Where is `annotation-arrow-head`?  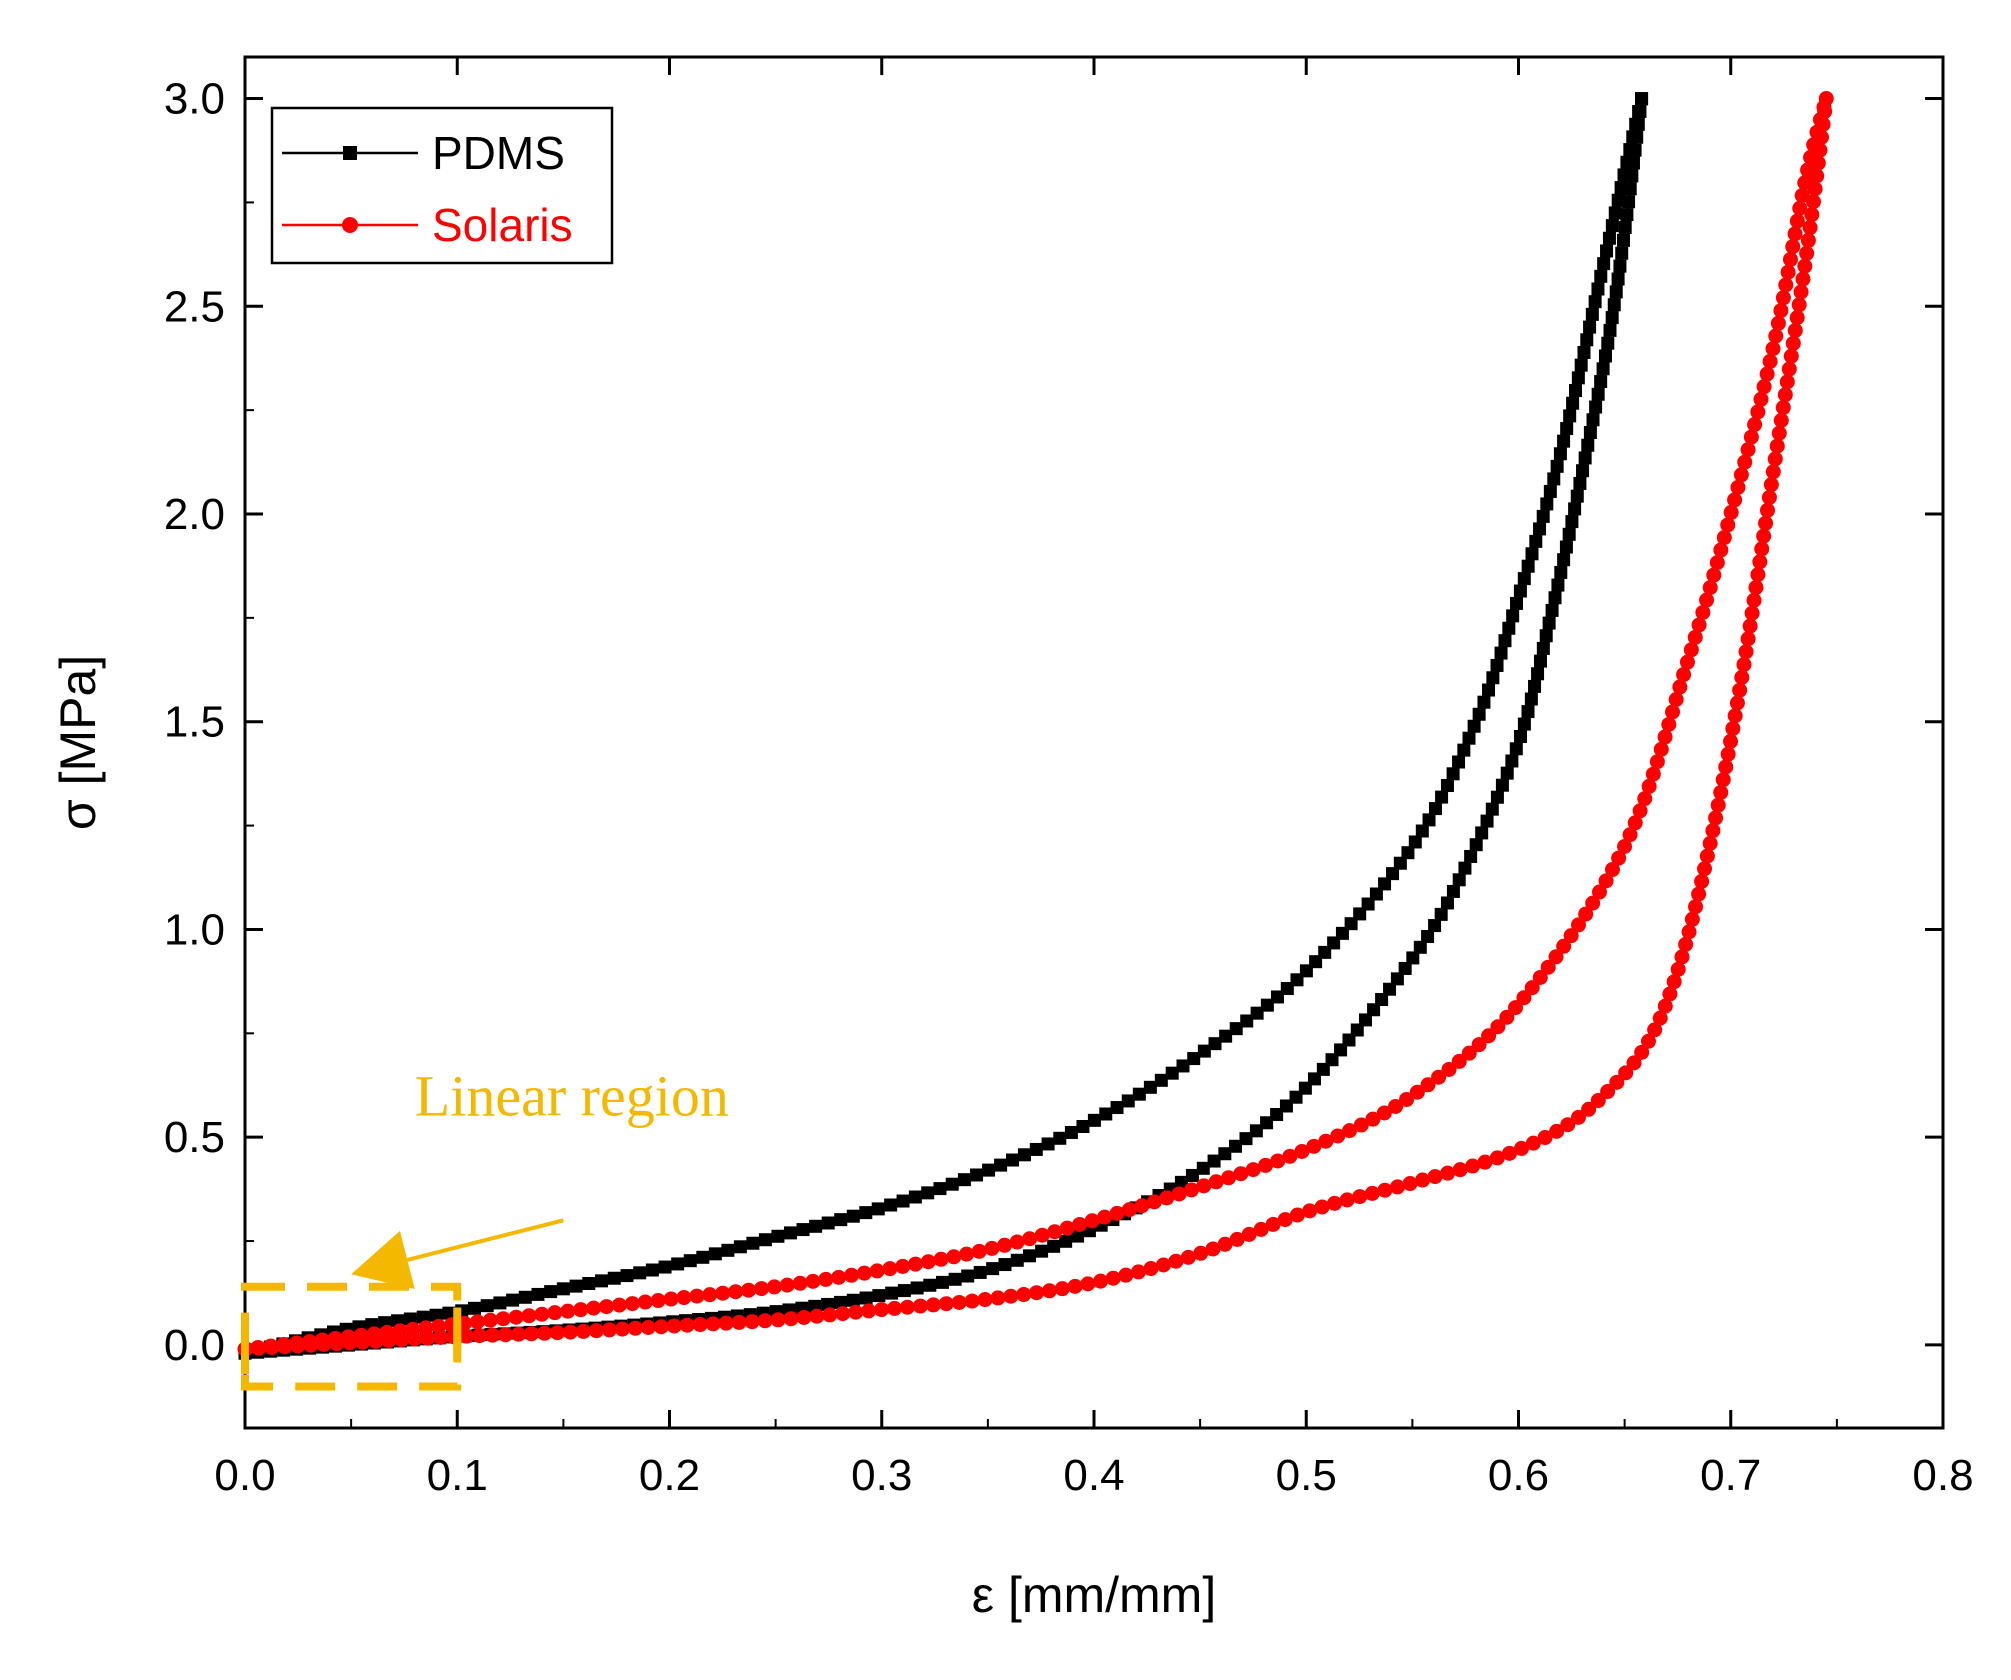
annotation-arrow-head is located at coordinates (383, 1260).